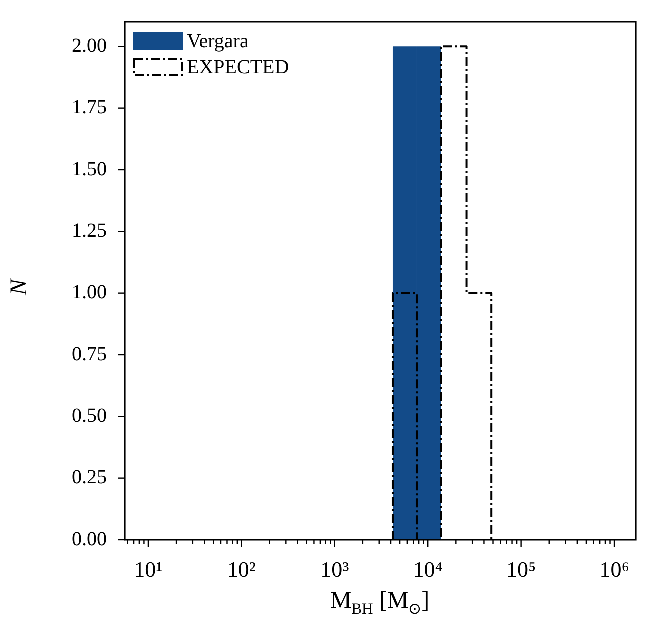 This screenshot has height=630, width=648. Describe the element at coordinates (148, 569) in the screenshot. I see `x-tick-label: 10¹` at that location.